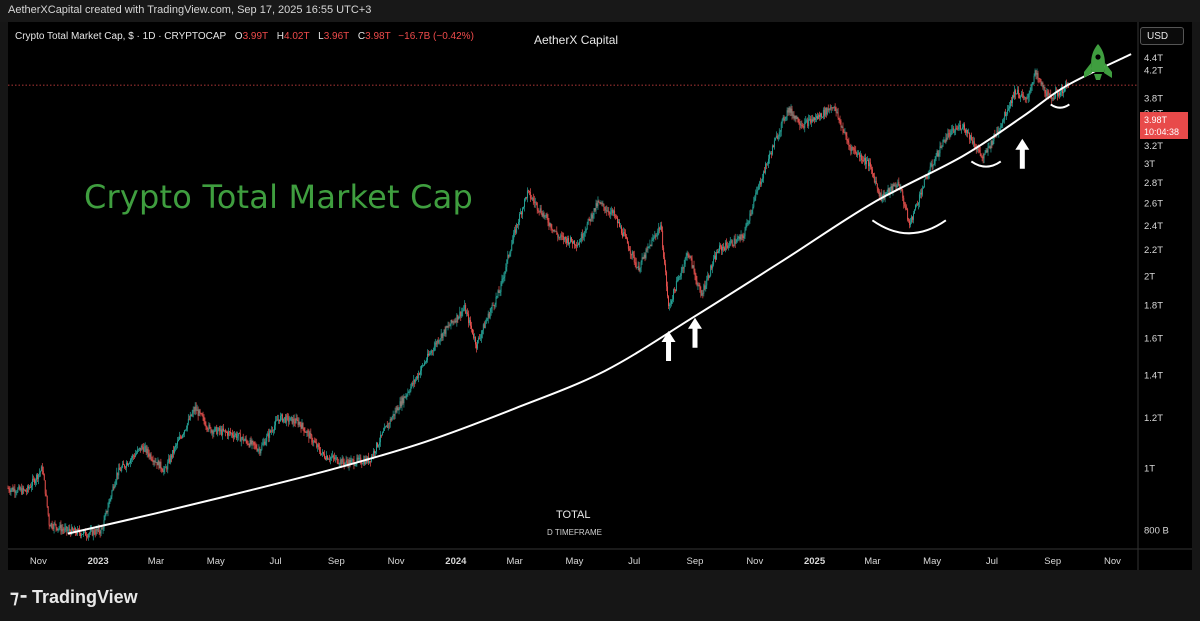 The image size is (1200, 621). Describe the element at coordinates (74, 597) in the screenshot. I see `tradingview-logo: ⁊⁃ TradingView` at that location.